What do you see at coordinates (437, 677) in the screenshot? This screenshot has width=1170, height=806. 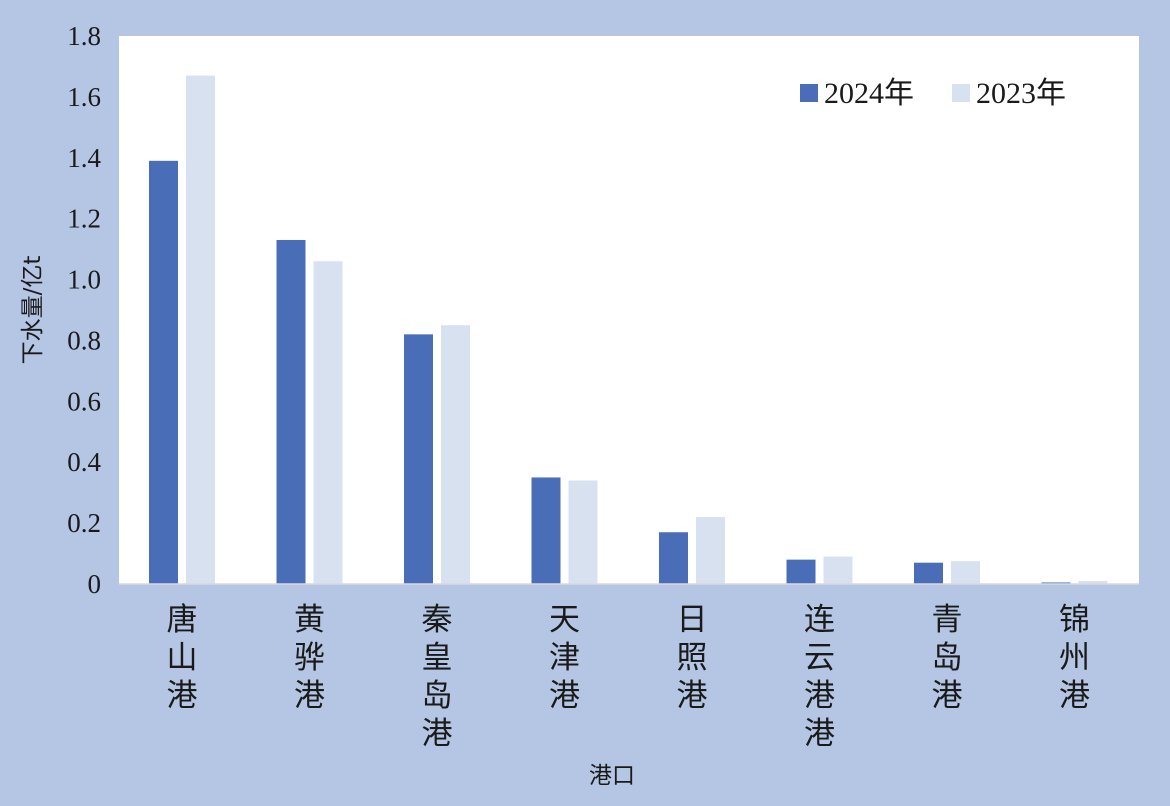 I see `category-label: 秦皇岛港` at bounding box center [437, 677].